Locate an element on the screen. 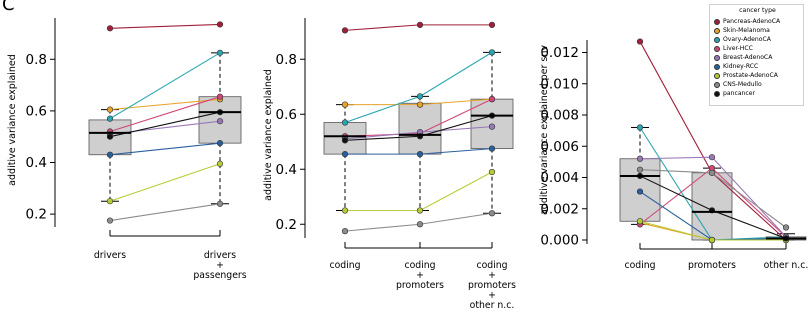  y-tick-label: 0.010 is located at coordinates (559, 84).